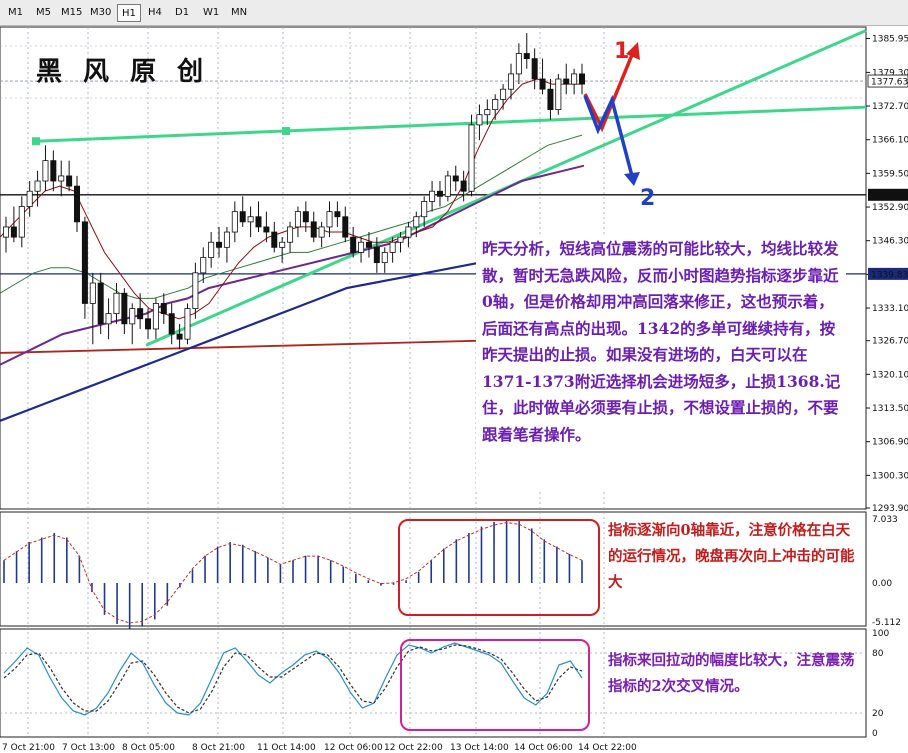 The image size is (908, 753). Describe the element at coordinates (122, 72) in the screenshot. I see `watermark-text: 黑 风 原 创` at that location.